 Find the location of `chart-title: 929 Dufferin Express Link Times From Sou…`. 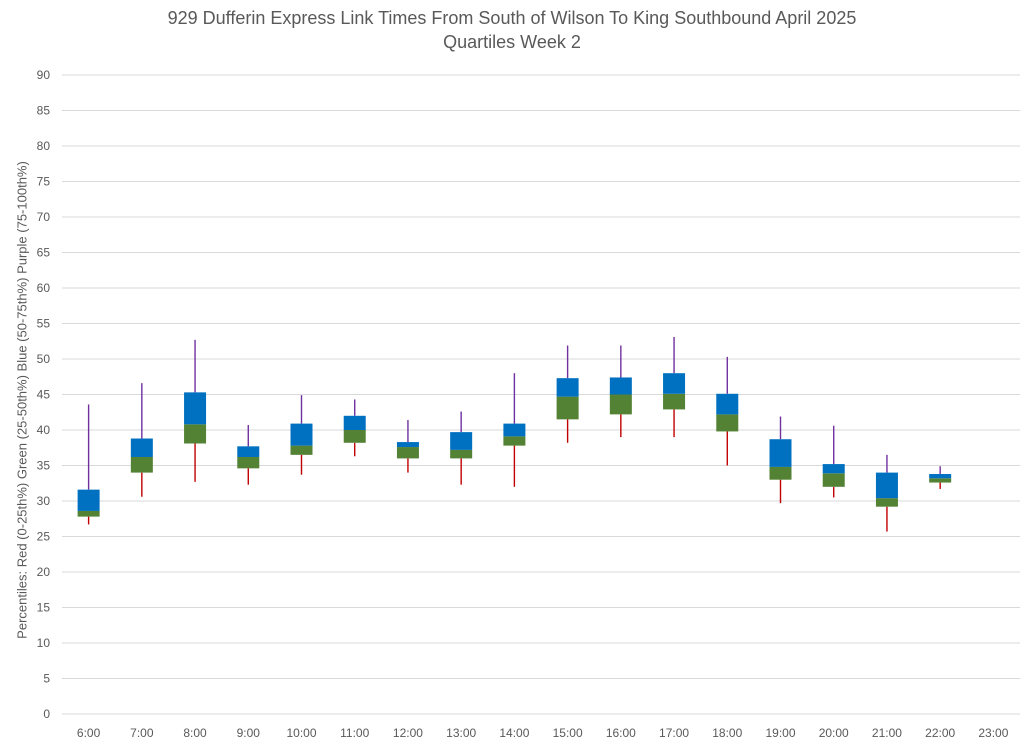

chart-title: 929 Dufferin Express Link Times From Sou… is located at coordinates (512, 18).